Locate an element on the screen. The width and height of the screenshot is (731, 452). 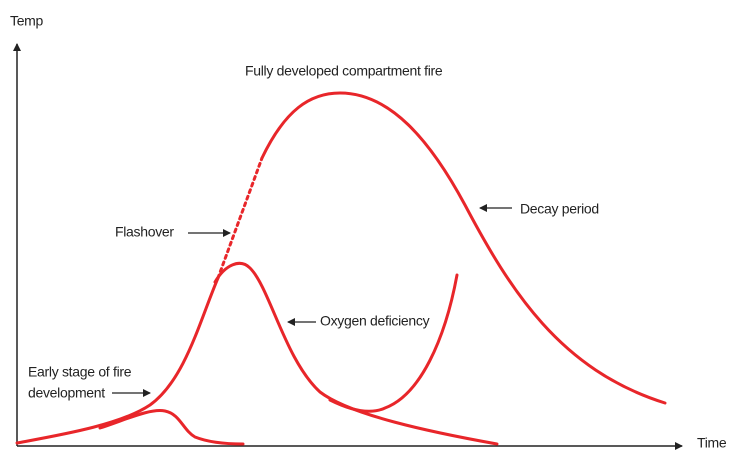
flashover-label: Flashover is located at coordinates (144, 232).